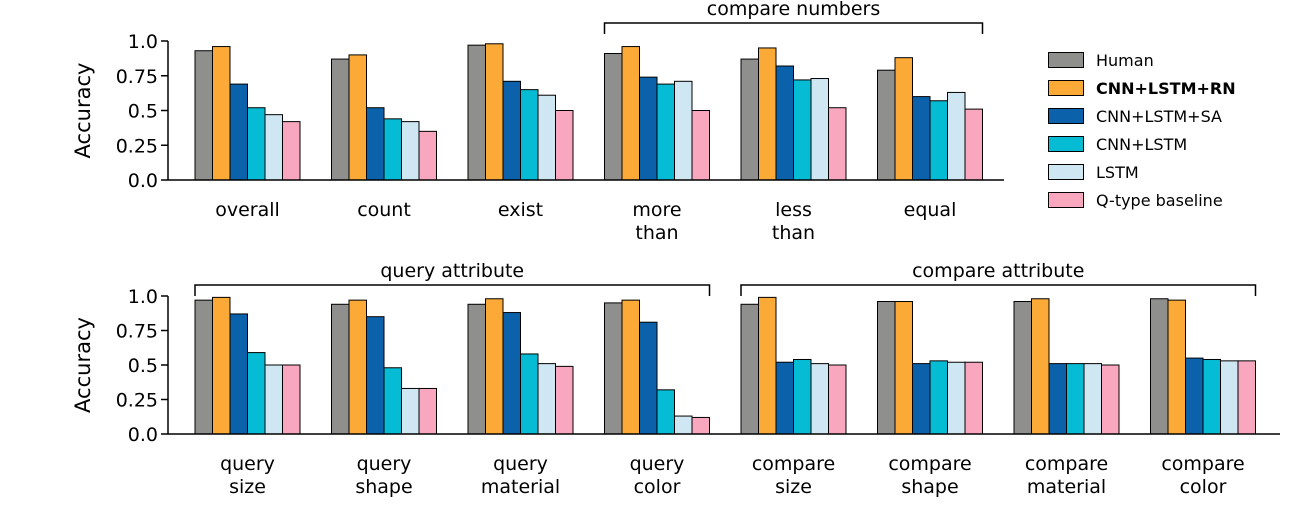 The width and height of the screenshot is (1315, 518). What do you see at coordinates (1125, 60) in the screenshot?
I see `legend-label: Human` at bounding box center [1125, 60].